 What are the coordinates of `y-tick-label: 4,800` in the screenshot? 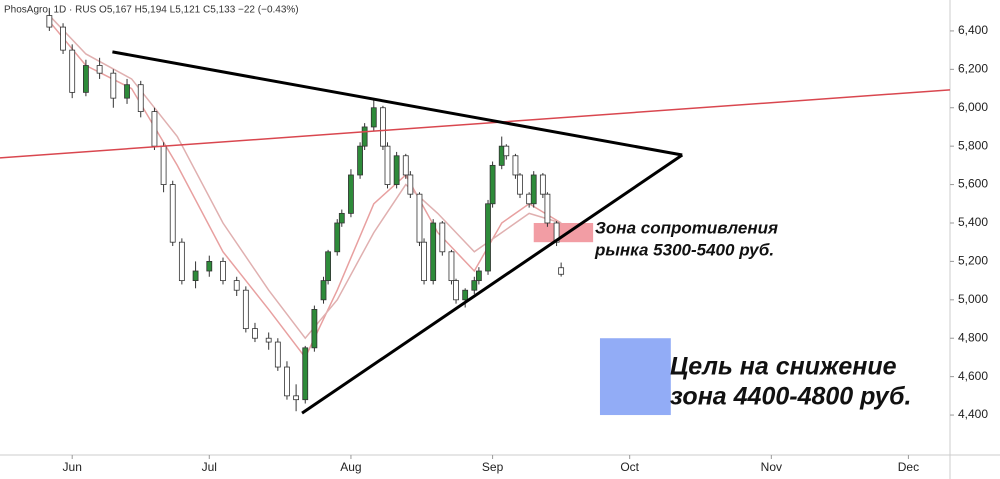 It's located at (973, 337).